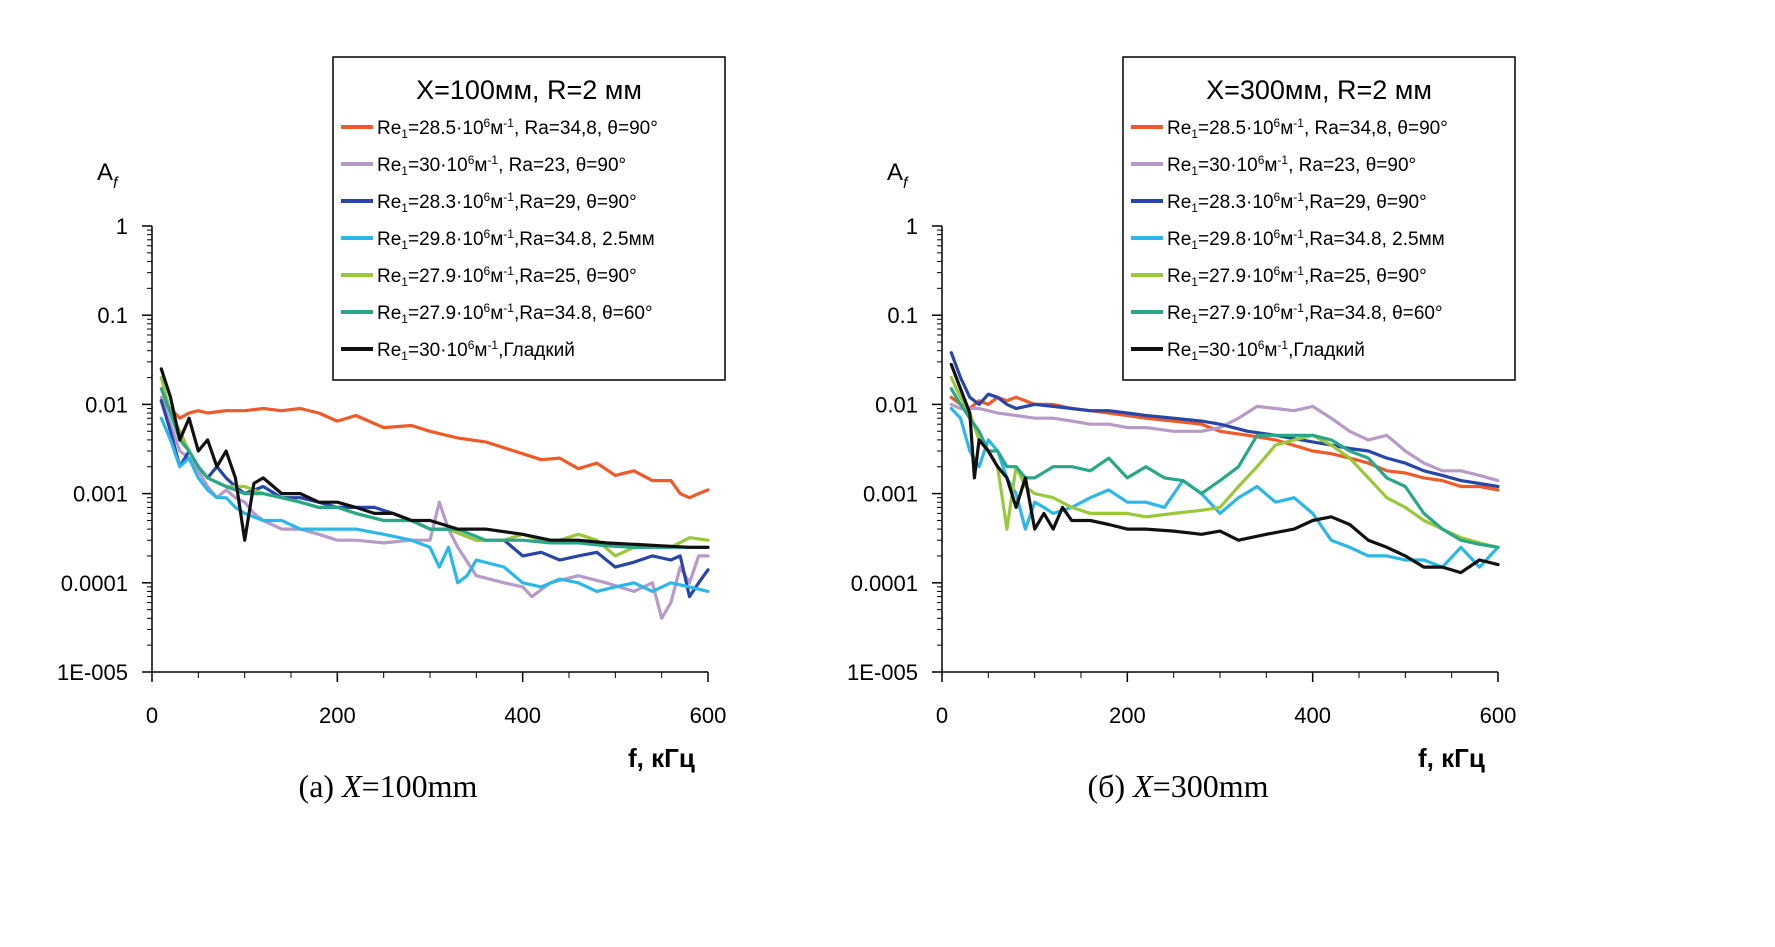 The width and height of the screenshot is (1775, 947). I want to click on caption-rest: =100mm, so click(420, 786).